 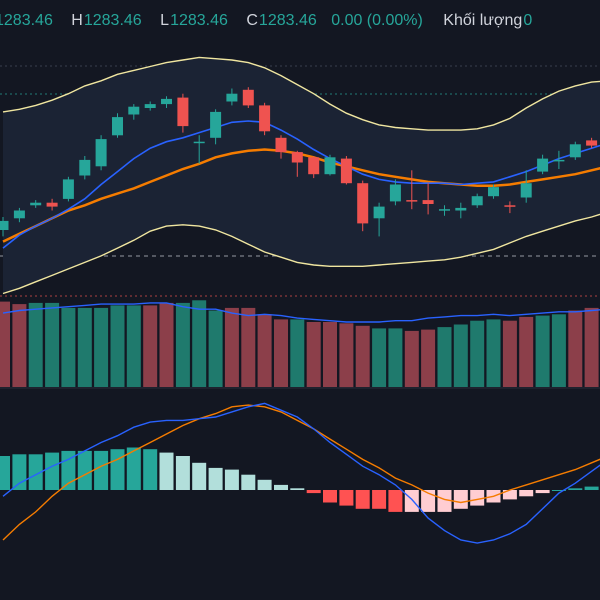 I want to click on low-value: 1283.46, so click(x=199, y=20).